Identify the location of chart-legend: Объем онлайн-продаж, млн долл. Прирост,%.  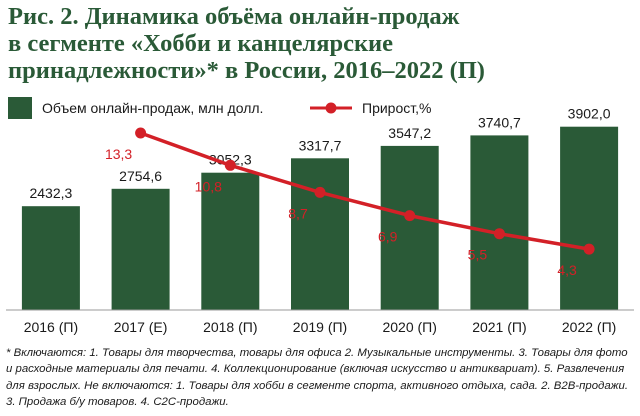
(219, 108).